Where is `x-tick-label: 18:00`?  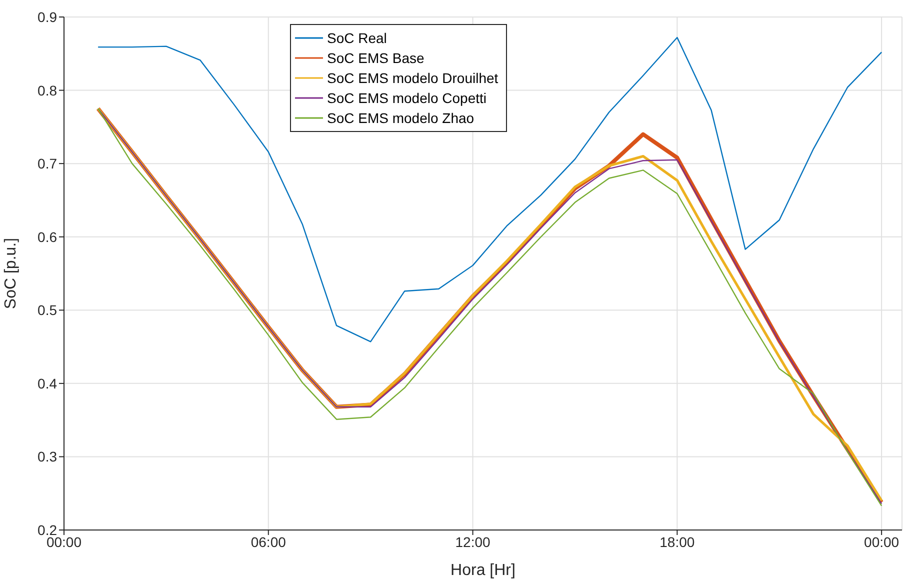 x-tick-label: 18:00 is located at coordinates (677, 542).